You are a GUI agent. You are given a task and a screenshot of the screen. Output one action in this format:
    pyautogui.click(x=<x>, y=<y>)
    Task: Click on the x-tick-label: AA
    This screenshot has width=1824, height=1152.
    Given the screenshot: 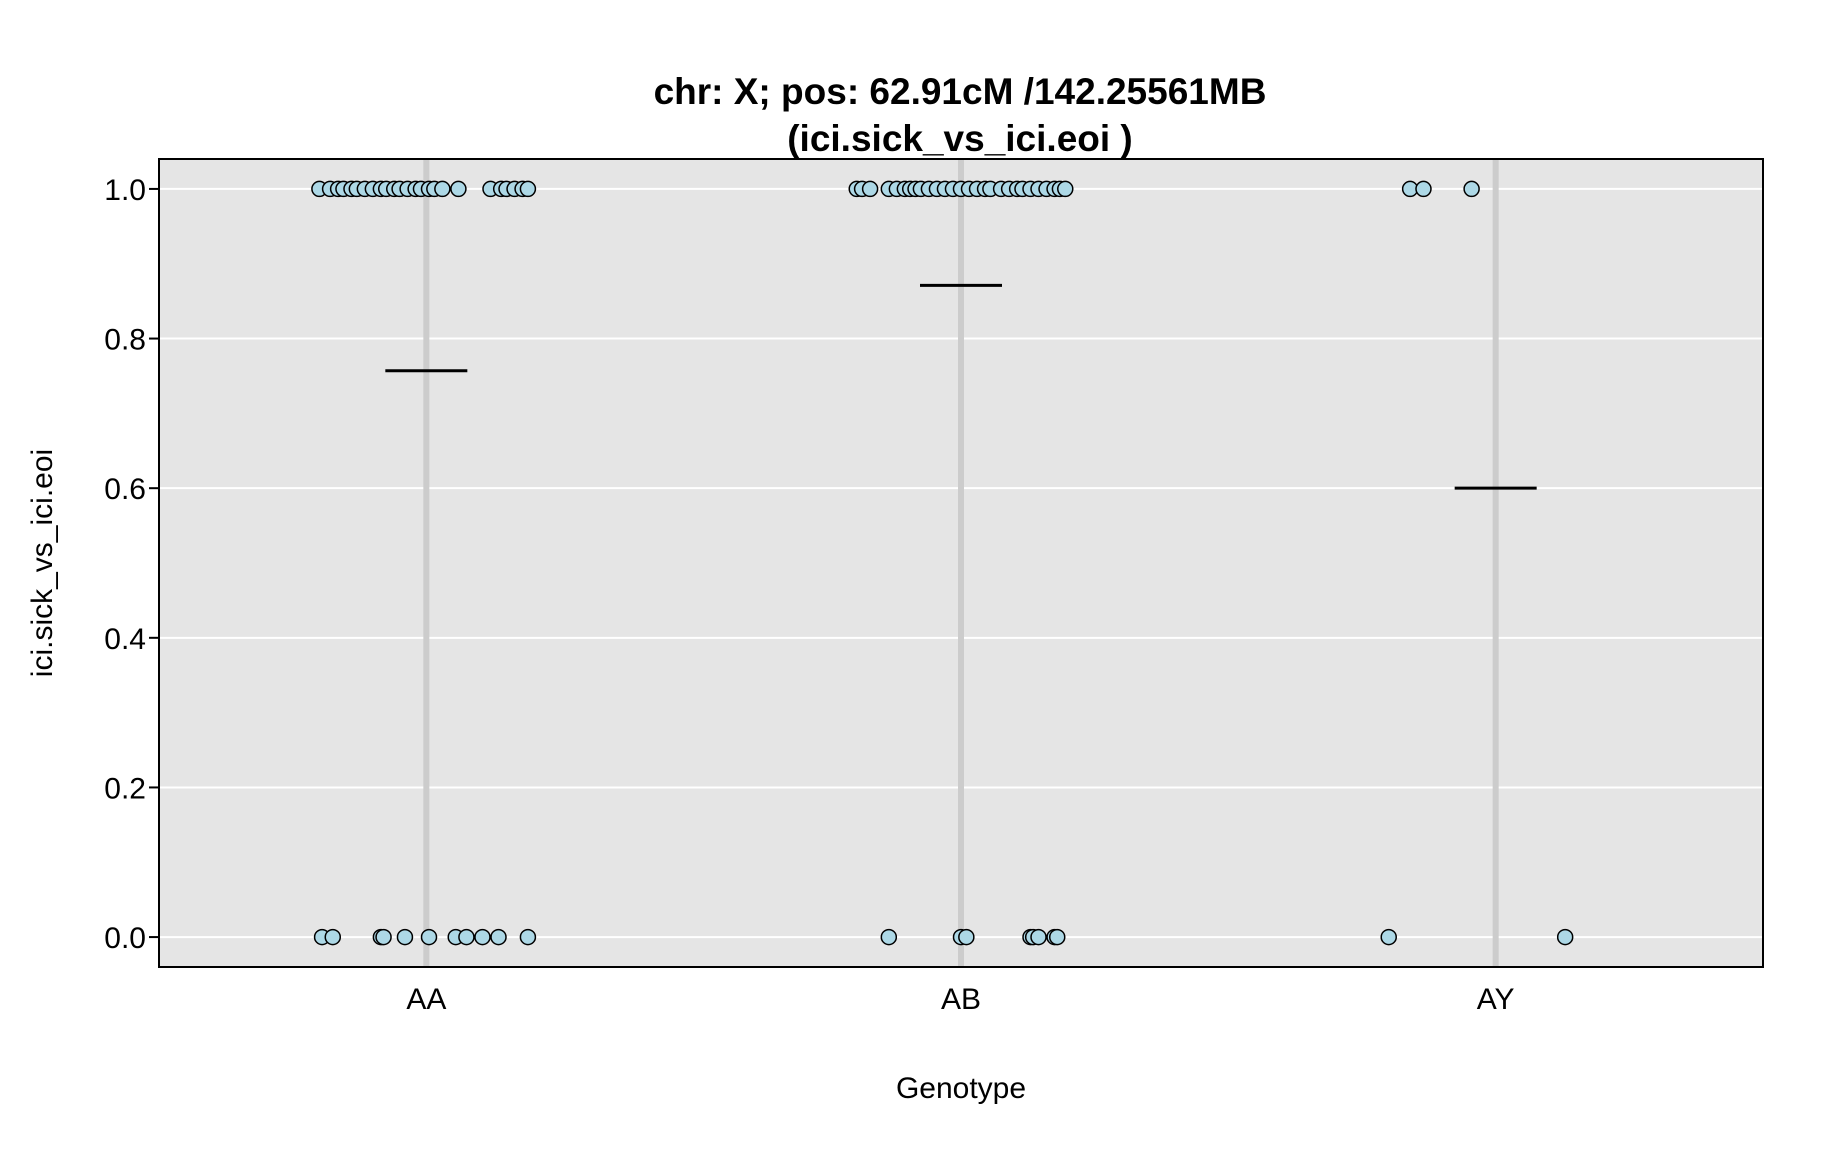 What is the action you would take?
    pyautogui.click(x=426, y=999)
    